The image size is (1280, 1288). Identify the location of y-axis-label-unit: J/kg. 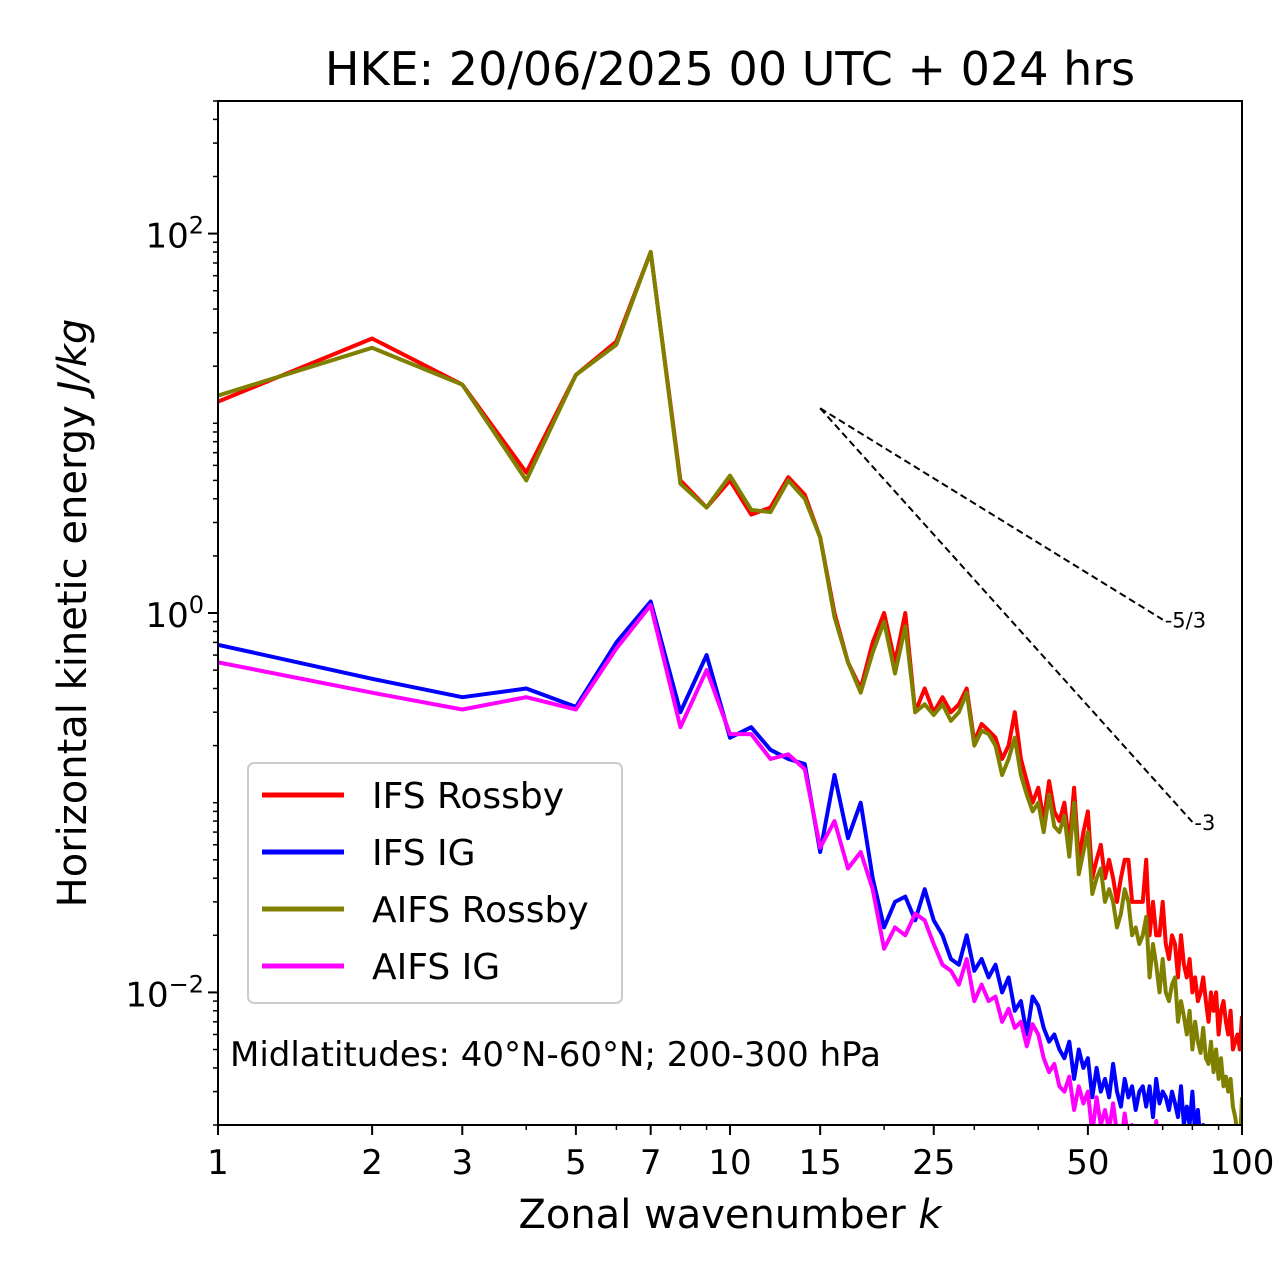
(73, 359).